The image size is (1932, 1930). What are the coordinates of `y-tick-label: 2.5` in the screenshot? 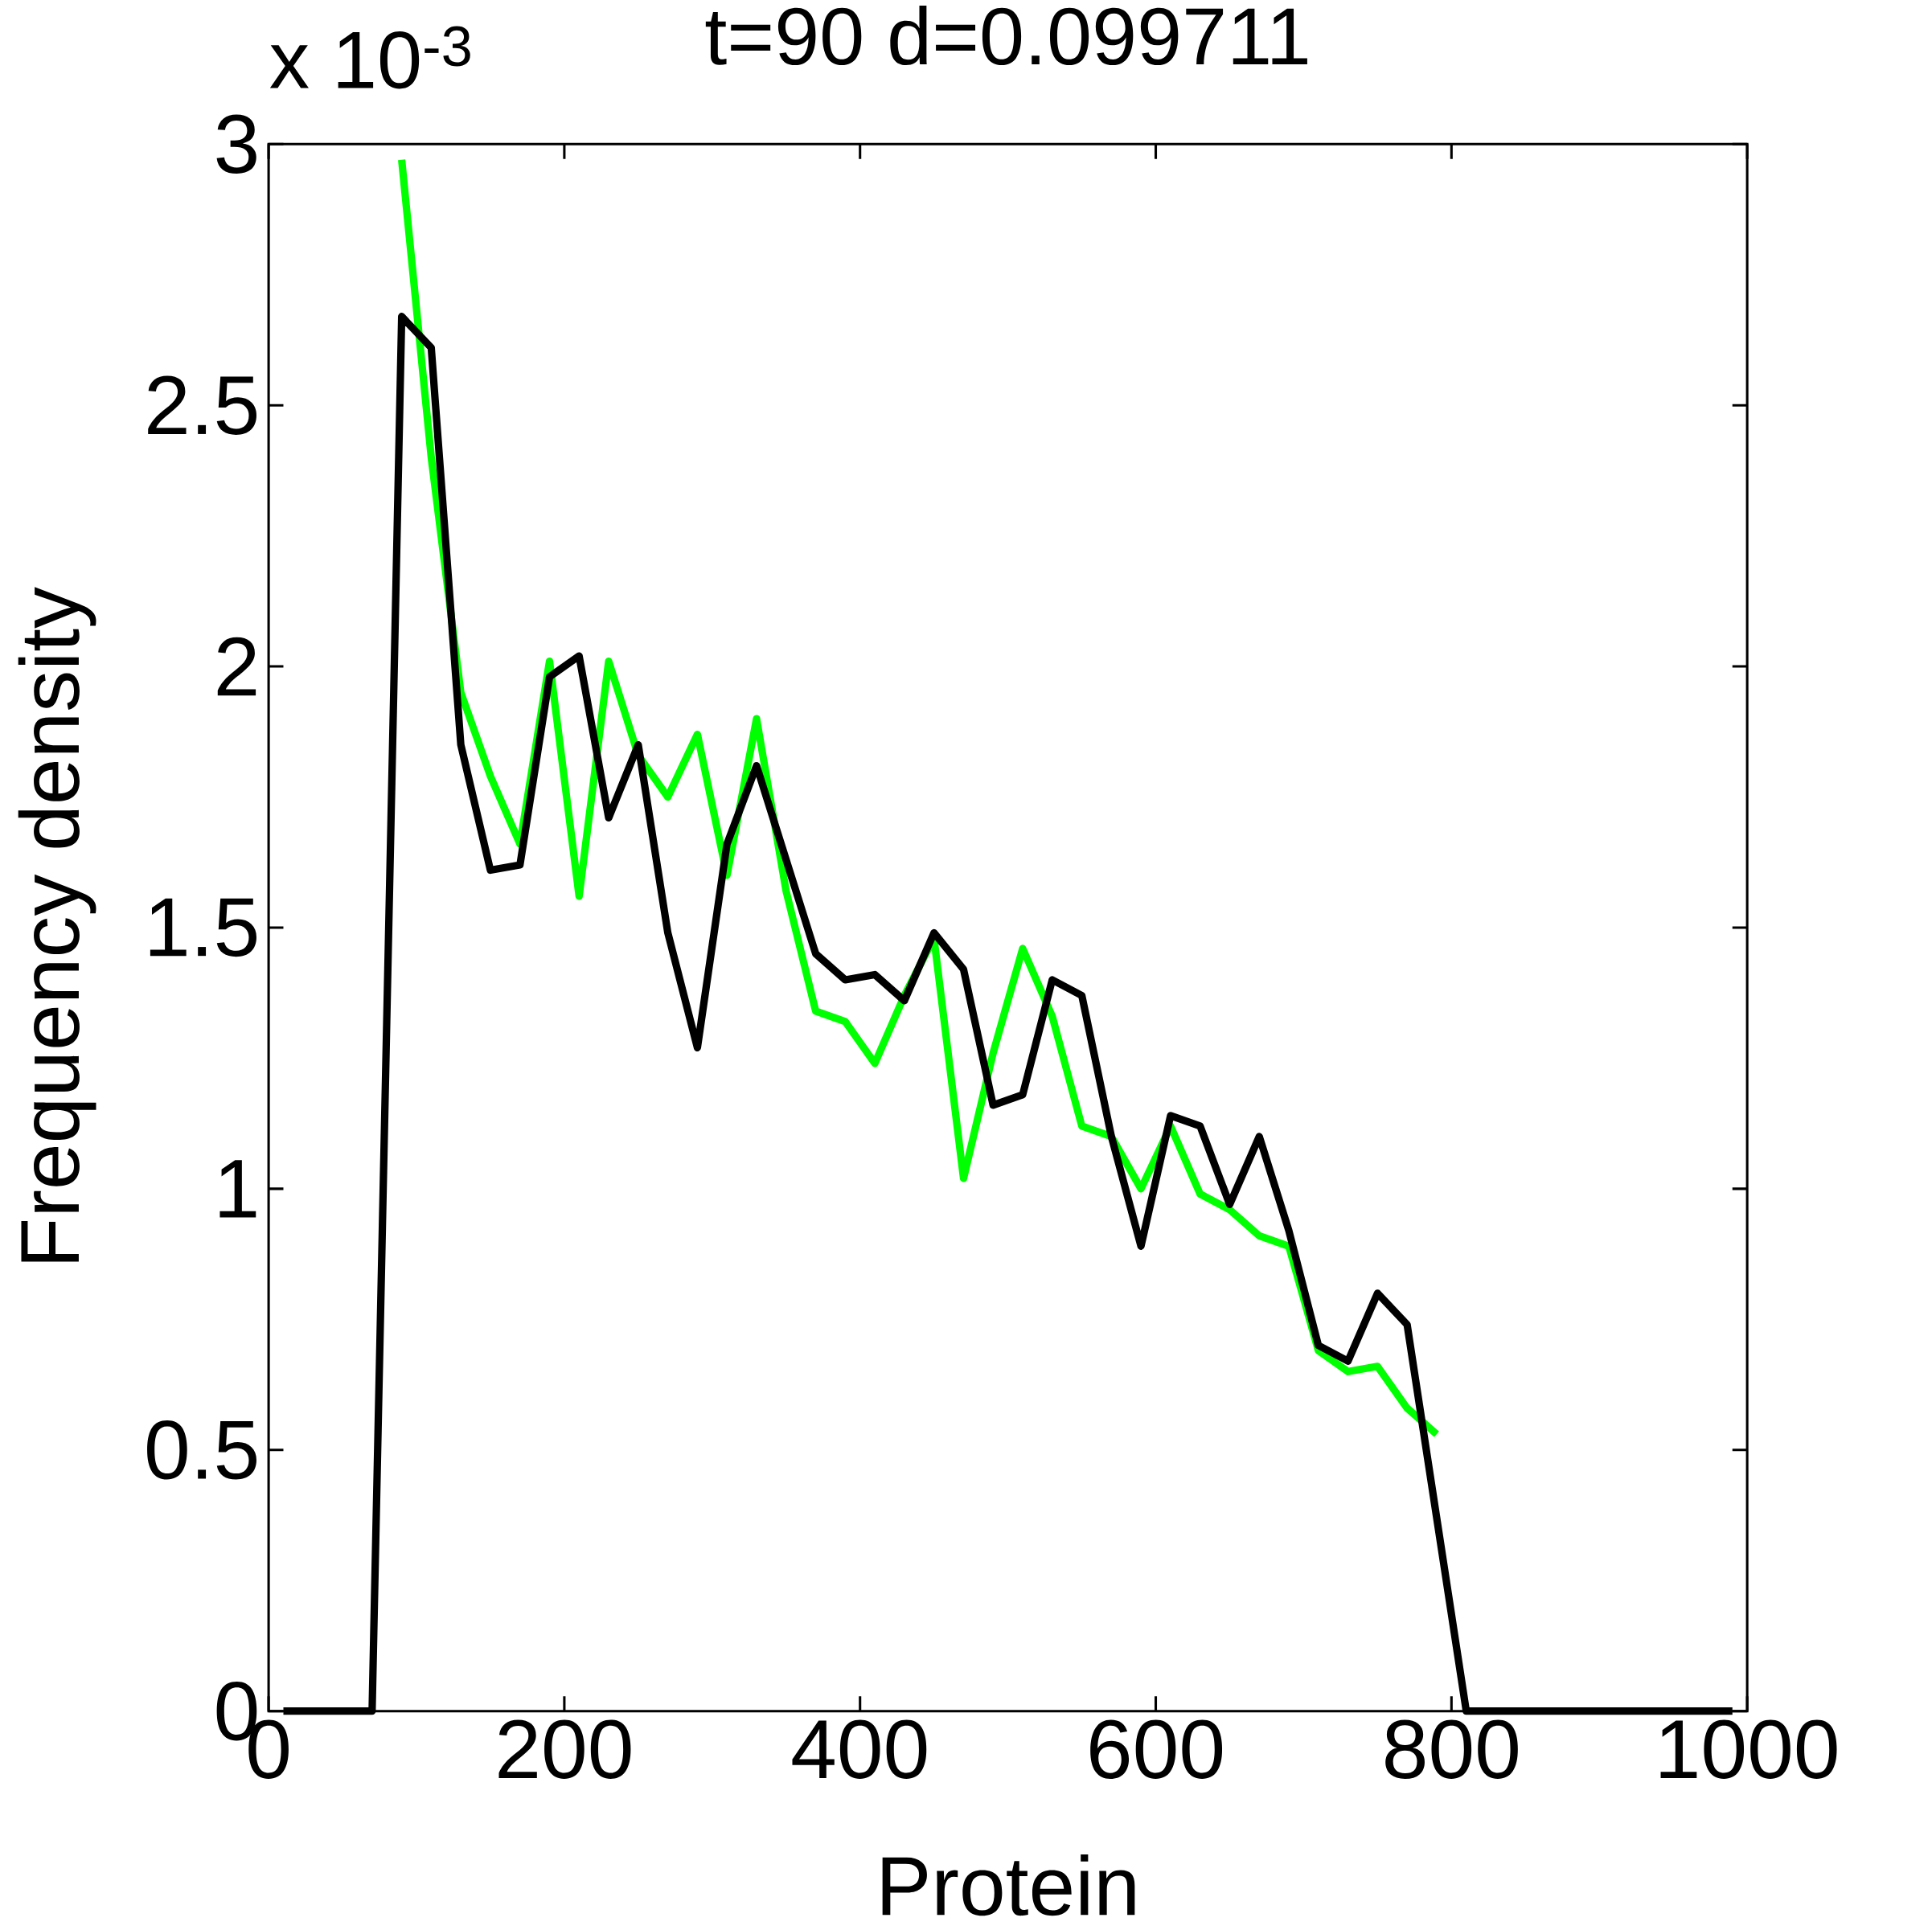 It's located at (202, 405).